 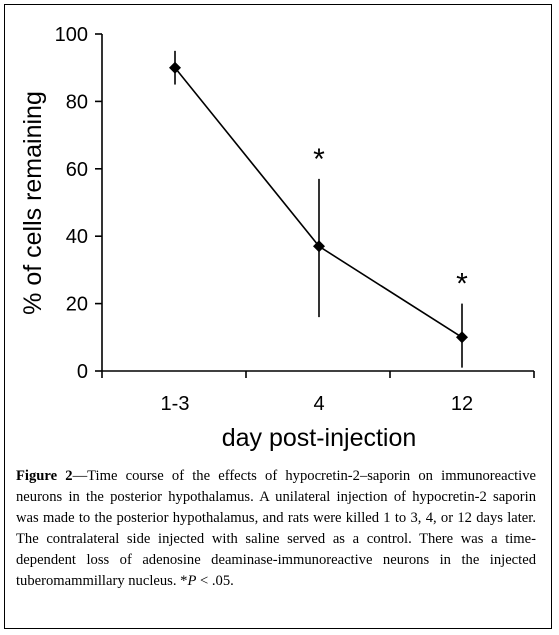 I want to click on x-tick-label: 12, so click(x=462, y=404).